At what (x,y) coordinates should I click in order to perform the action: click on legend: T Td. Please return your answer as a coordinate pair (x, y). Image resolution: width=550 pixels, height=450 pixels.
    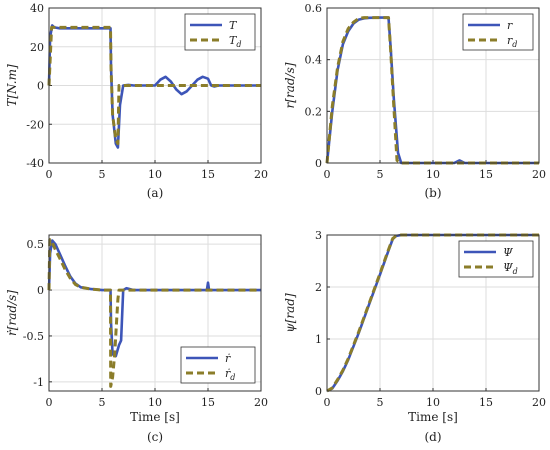
    Looking at the image, I should click on (220, 32).